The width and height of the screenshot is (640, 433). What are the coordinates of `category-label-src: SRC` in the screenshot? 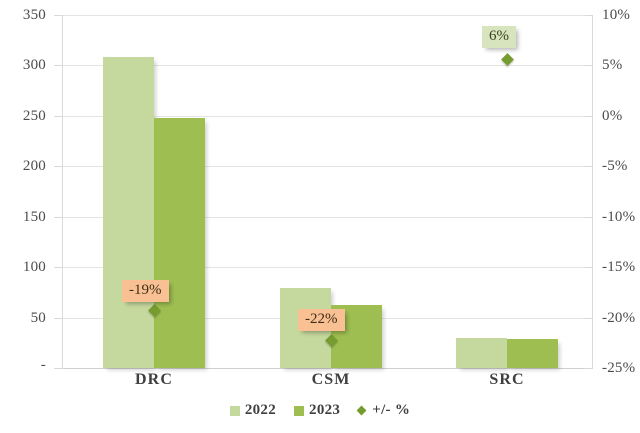 It's located at (507, 379).